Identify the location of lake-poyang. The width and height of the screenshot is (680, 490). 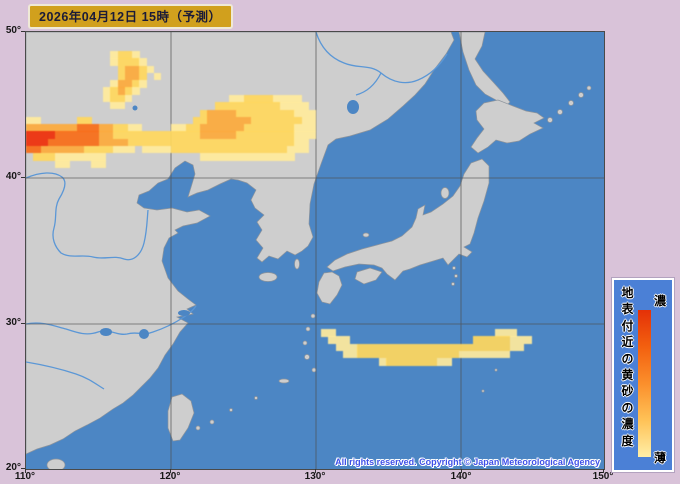
(144, 334).